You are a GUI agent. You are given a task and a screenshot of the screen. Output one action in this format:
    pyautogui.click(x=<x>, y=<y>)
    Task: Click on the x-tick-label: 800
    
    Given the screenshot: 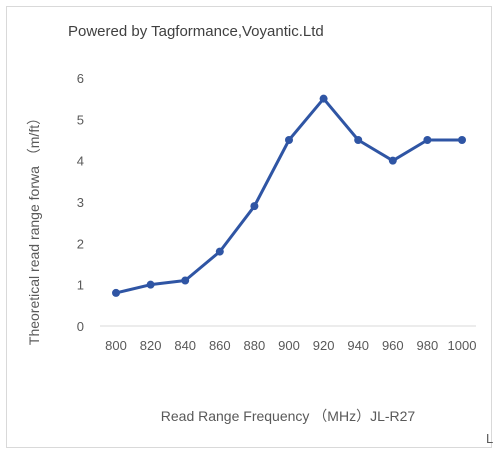 What is the action you would take?
    pyautogui.click(x=116, y=345)
    